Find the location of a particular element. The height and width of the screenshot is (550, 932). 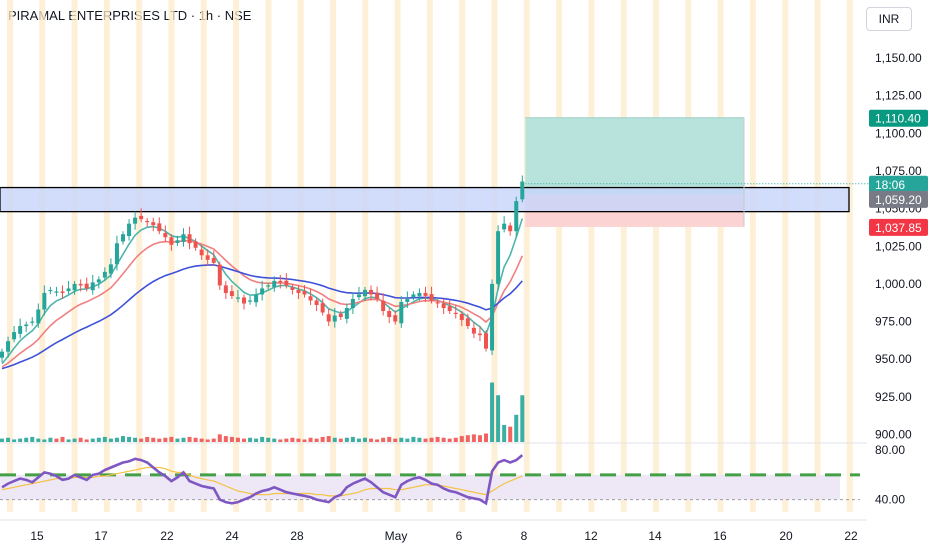

price-tag-label: 1,110.40 is located at coordinates (898, 119).